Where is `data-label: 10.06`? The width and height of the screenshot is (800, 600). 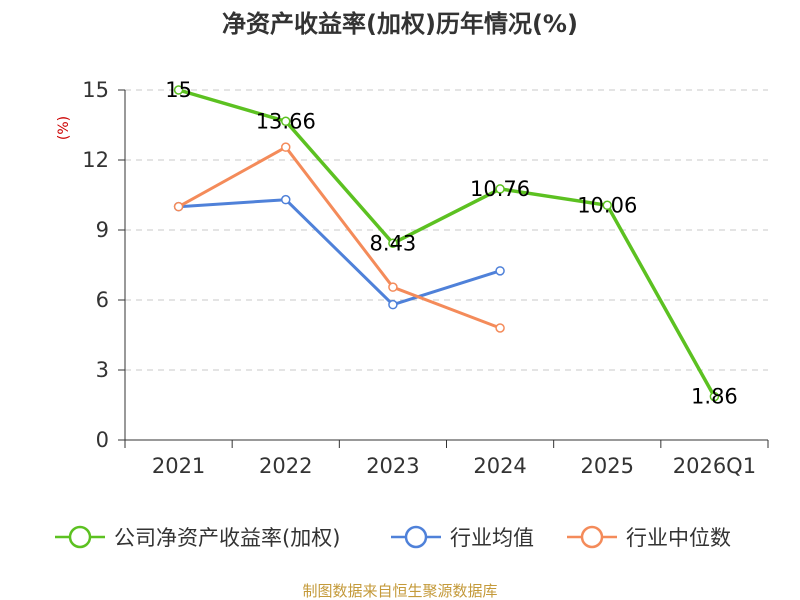
data-label: 10.06 is located at coordinates (607, 205).